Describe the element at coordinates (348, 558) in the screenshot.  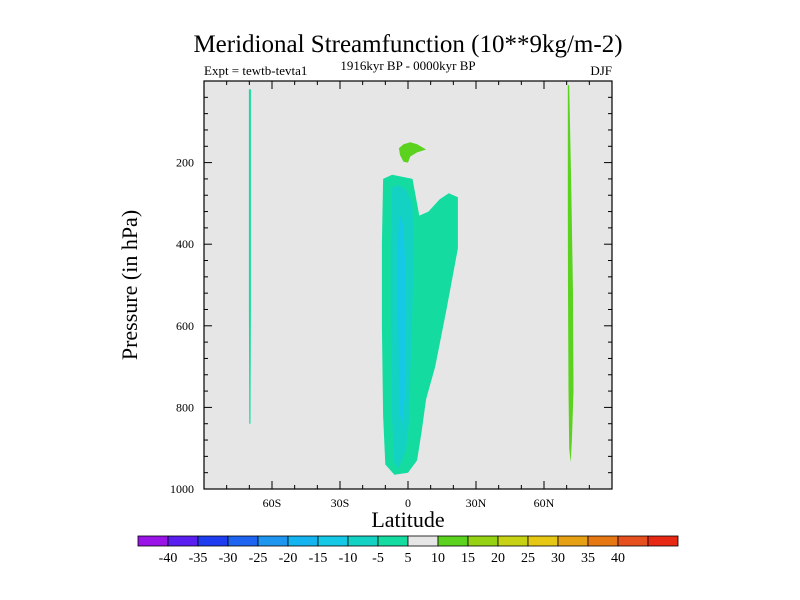
I see `colorbar-label: -10` at that location.